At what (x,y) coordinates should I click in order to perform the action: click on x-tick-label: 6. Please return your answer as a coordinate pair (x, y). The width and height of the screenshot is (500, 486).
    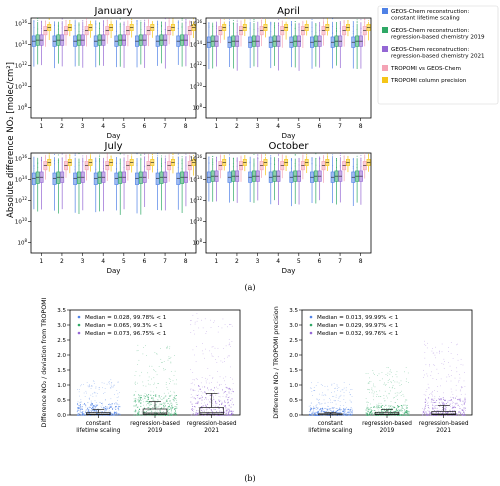
    Looking at the image, I should click on (145, 126).